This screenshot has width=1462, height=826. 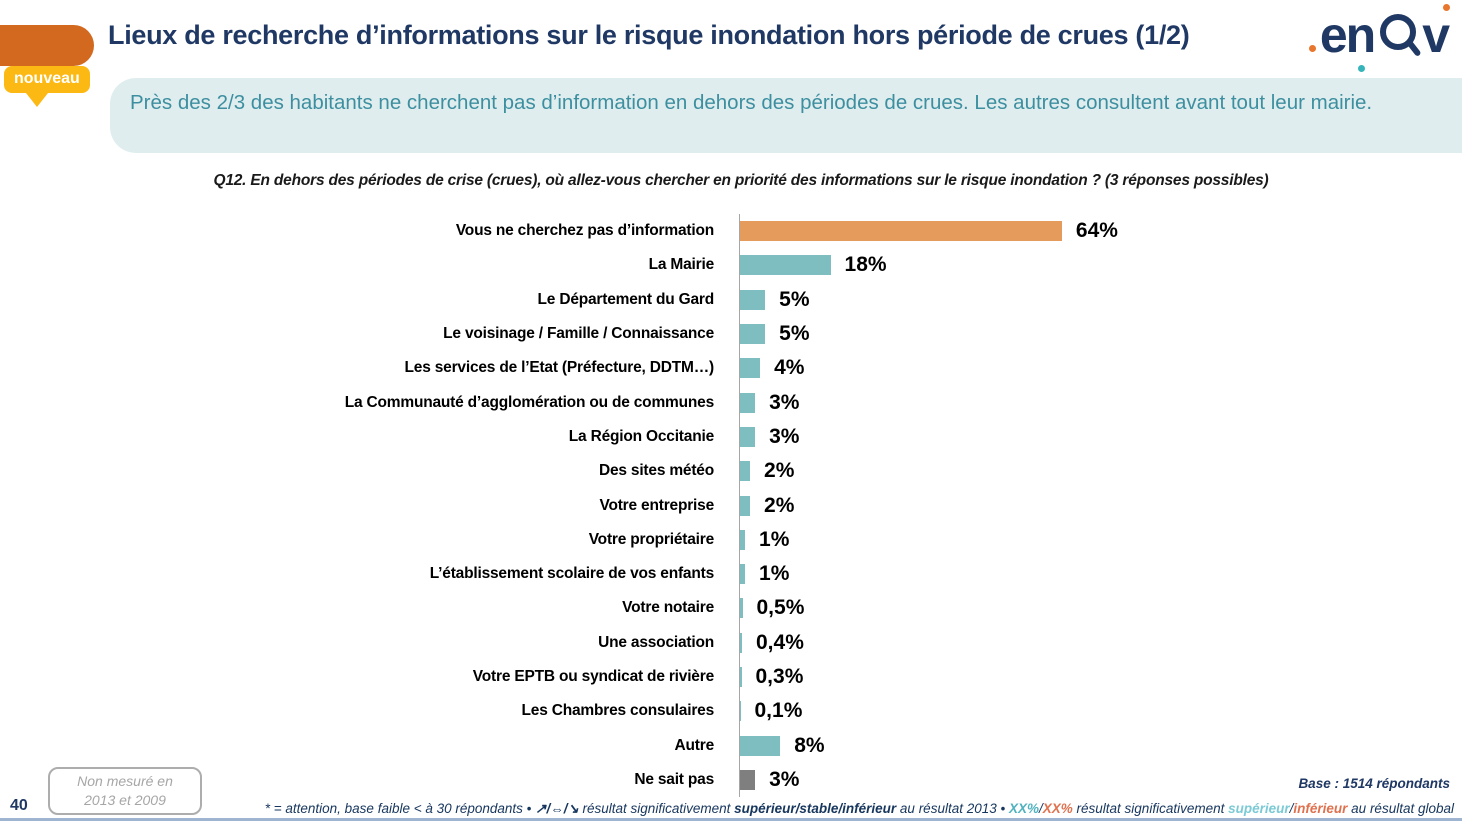 What do you see at coordinates (656, 471) in the screenshot?
I see `category-label: Des sites météo` at bounding box center [656, 471].